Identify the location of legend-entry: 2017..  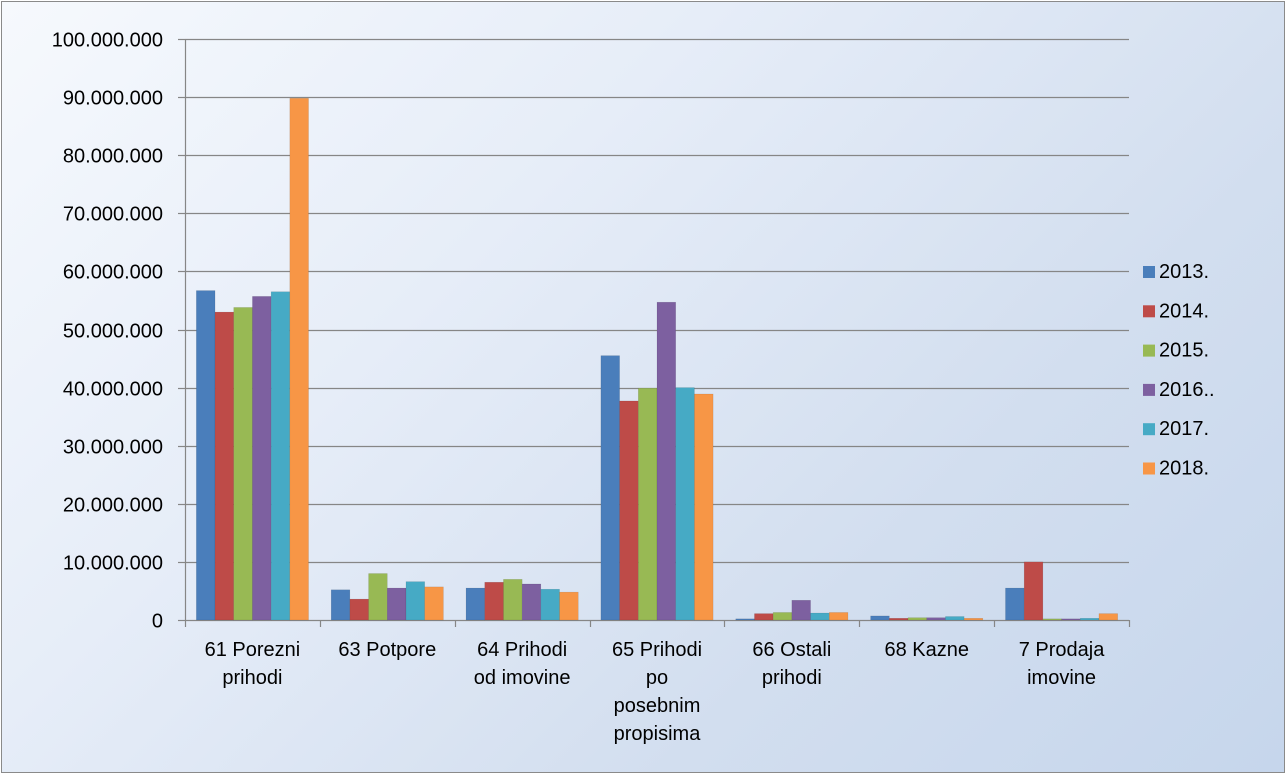
(1176, 429).